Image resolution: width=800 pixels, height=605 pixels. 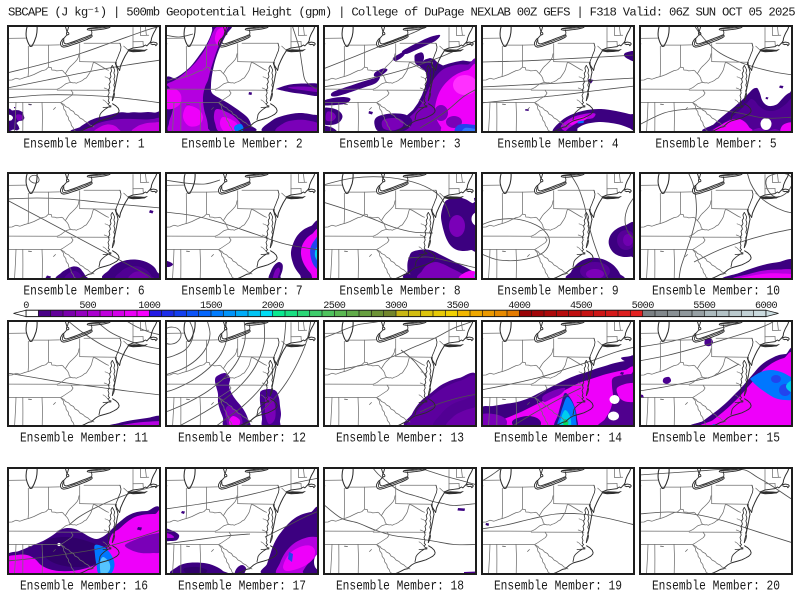 I want to click on svg-text: Ensemble Member: 9, so click(x=557, y=292).